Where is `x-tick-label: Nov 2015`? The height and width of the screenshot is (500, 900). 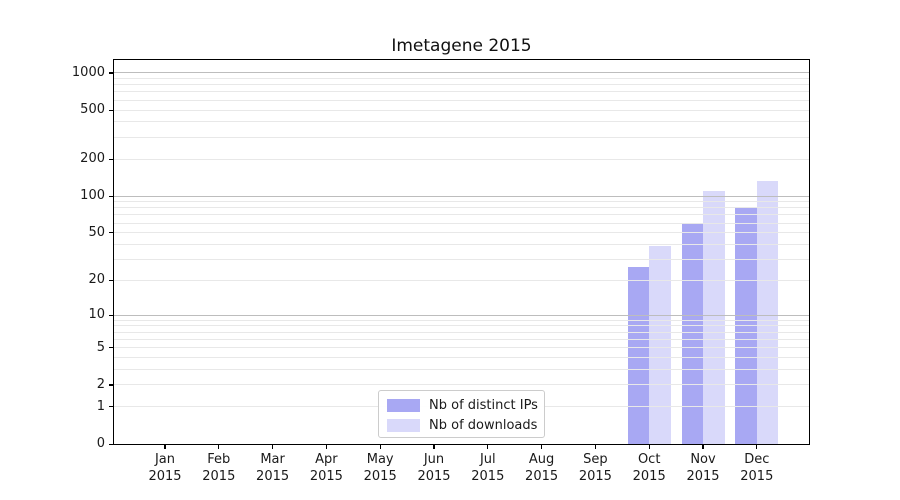
x-tick-label: Nov 2015 is located at coordinates (703, 468).